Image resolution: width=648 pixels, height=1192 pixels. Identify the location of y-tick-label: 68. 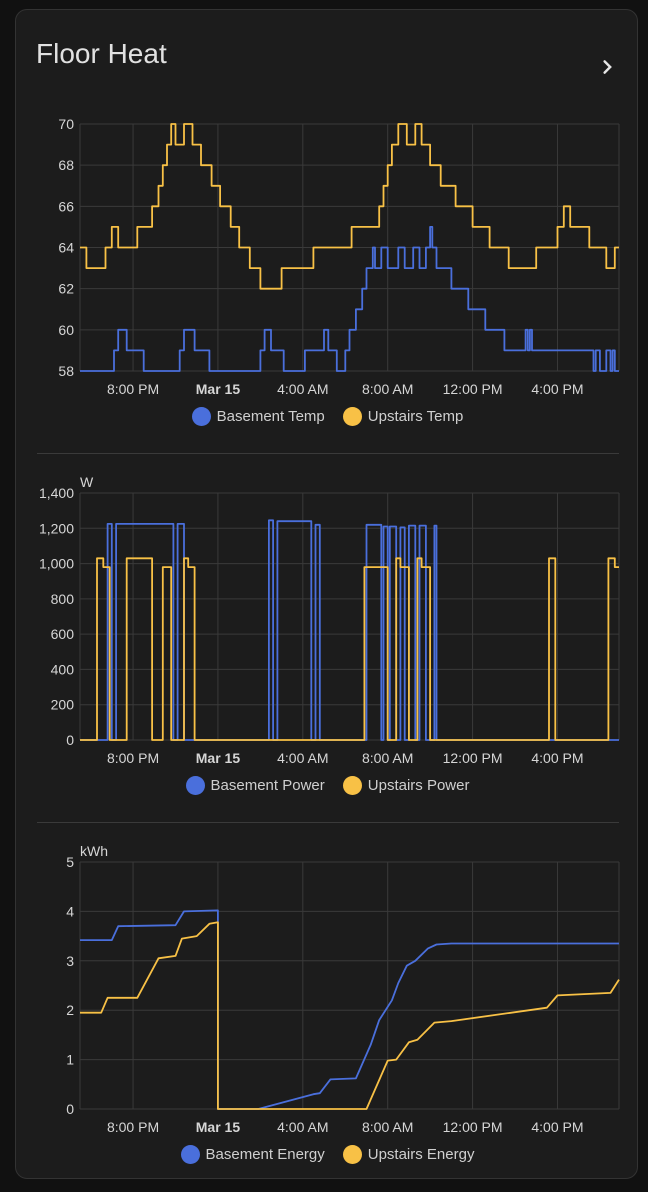
(66, 165).